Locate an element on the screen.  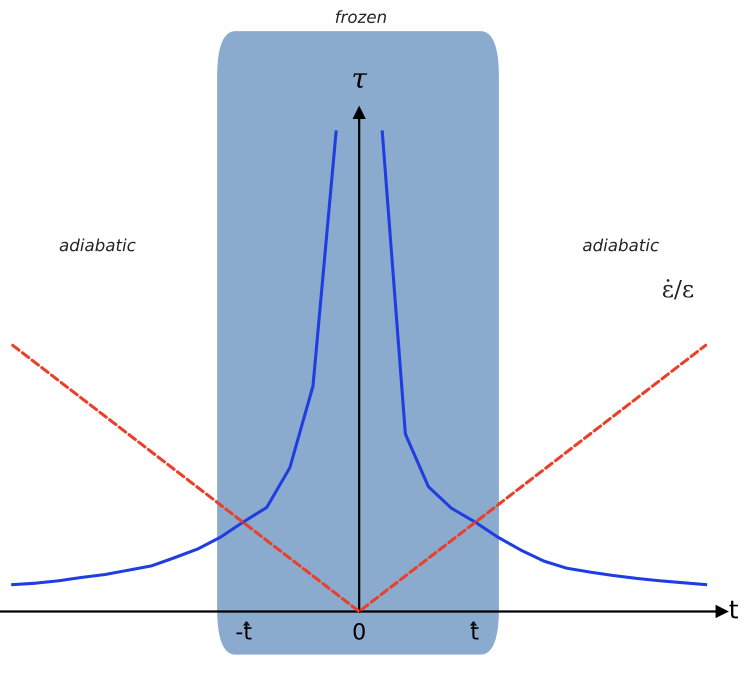
y-axis-title: τ is located at coordinates (360, 80).